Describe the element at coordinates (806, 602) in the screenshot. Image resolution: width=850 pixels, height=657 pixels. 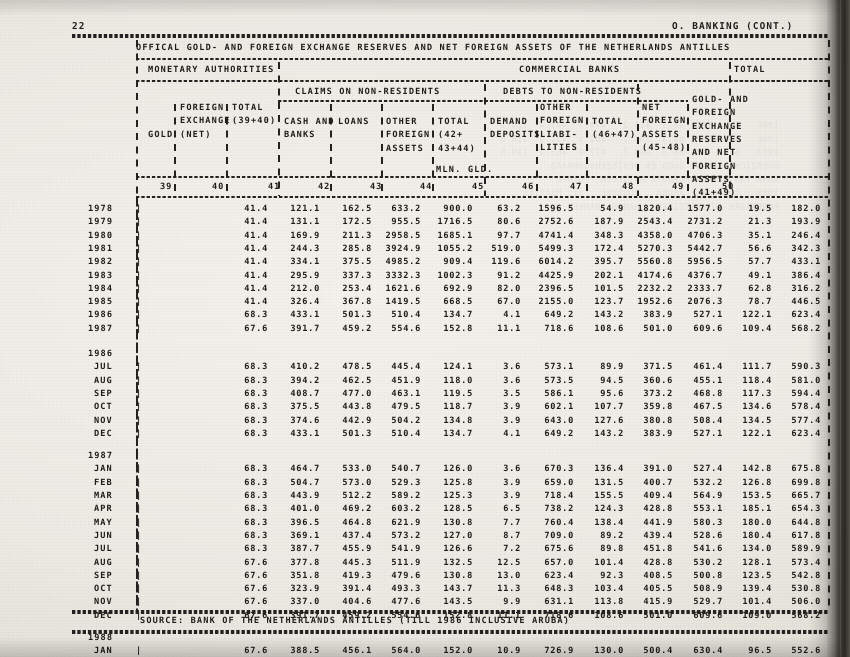
I see `cell-NOV-col50: 506.0` at that location.